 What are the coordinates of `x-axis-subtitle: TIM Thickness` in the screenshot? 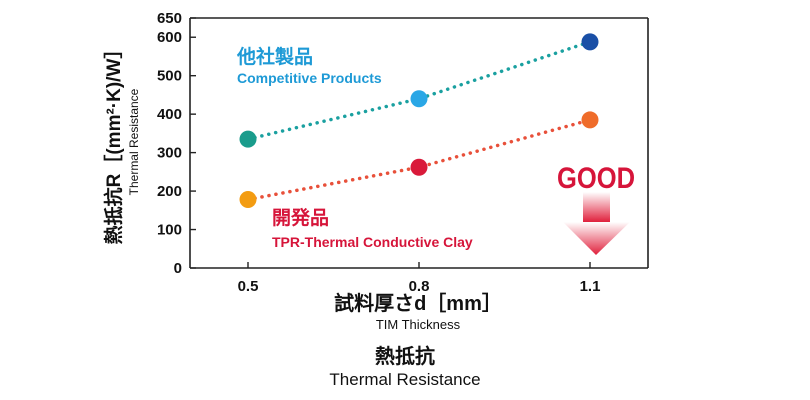 It's located at (418, 324).